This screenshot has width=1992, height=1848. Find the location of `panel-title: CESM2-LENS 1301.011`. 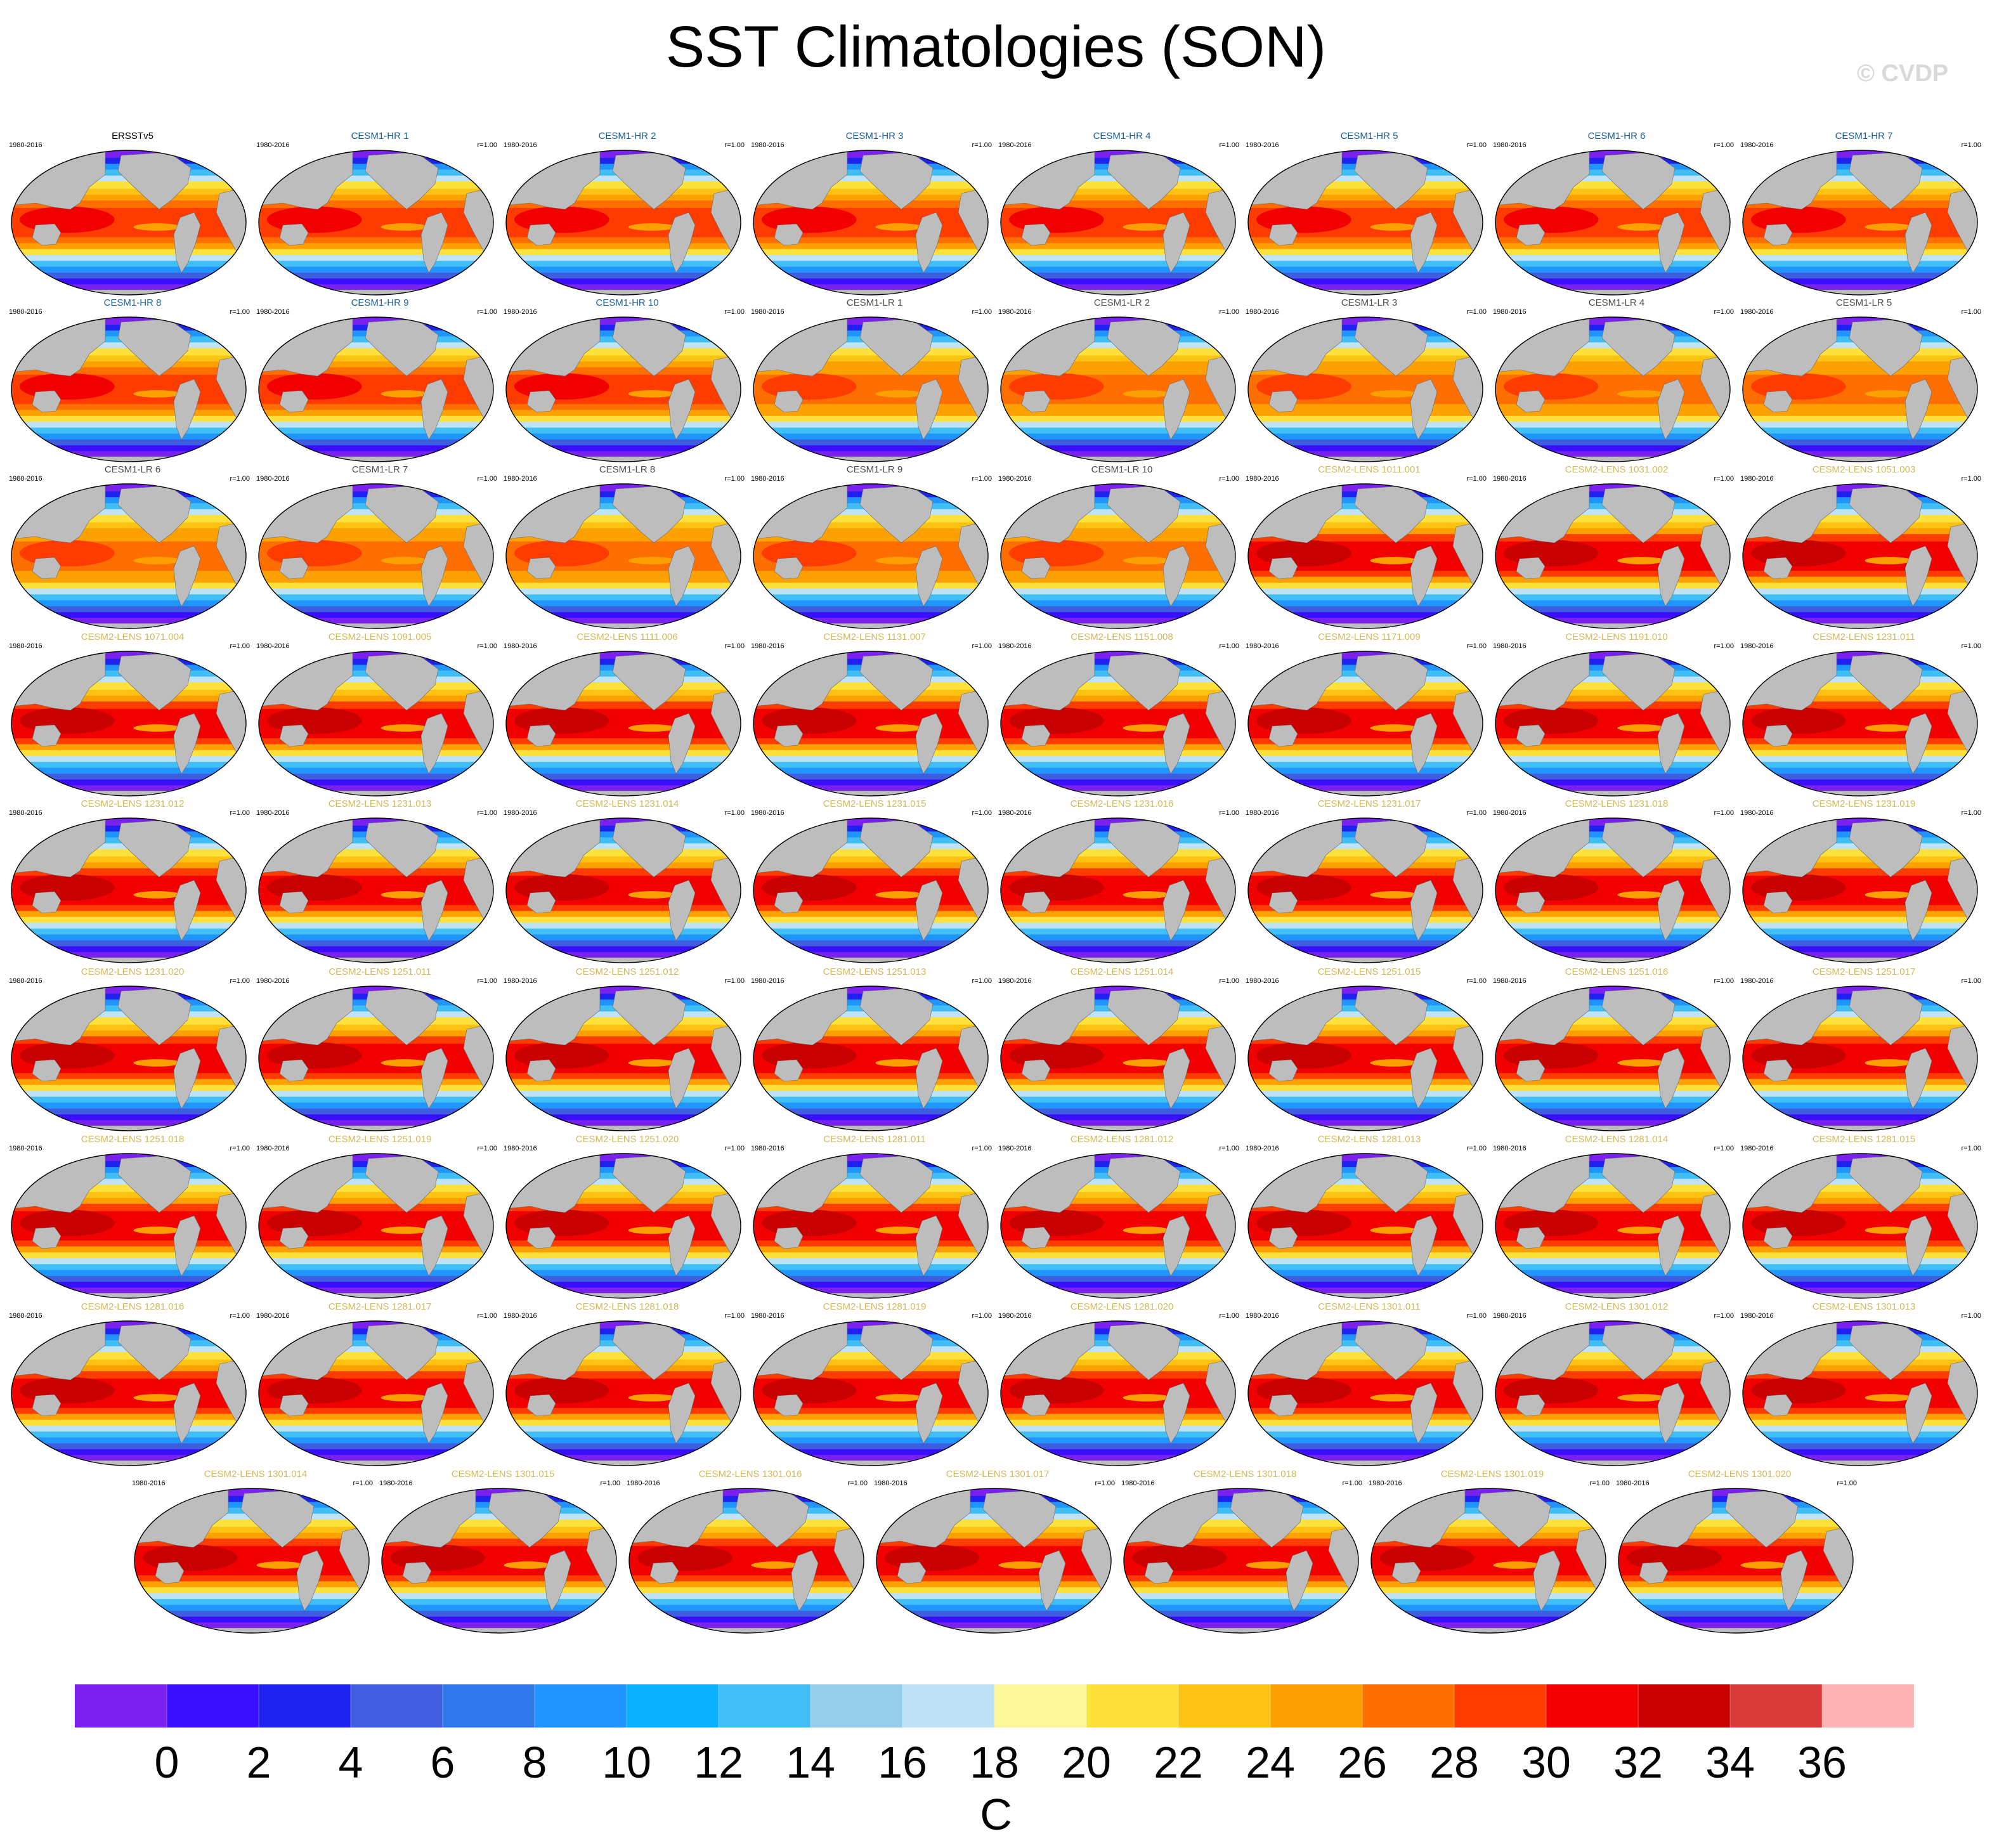

panel-title: CESM2-LENS 1301.011 is located at coordinates (1369, 1307).